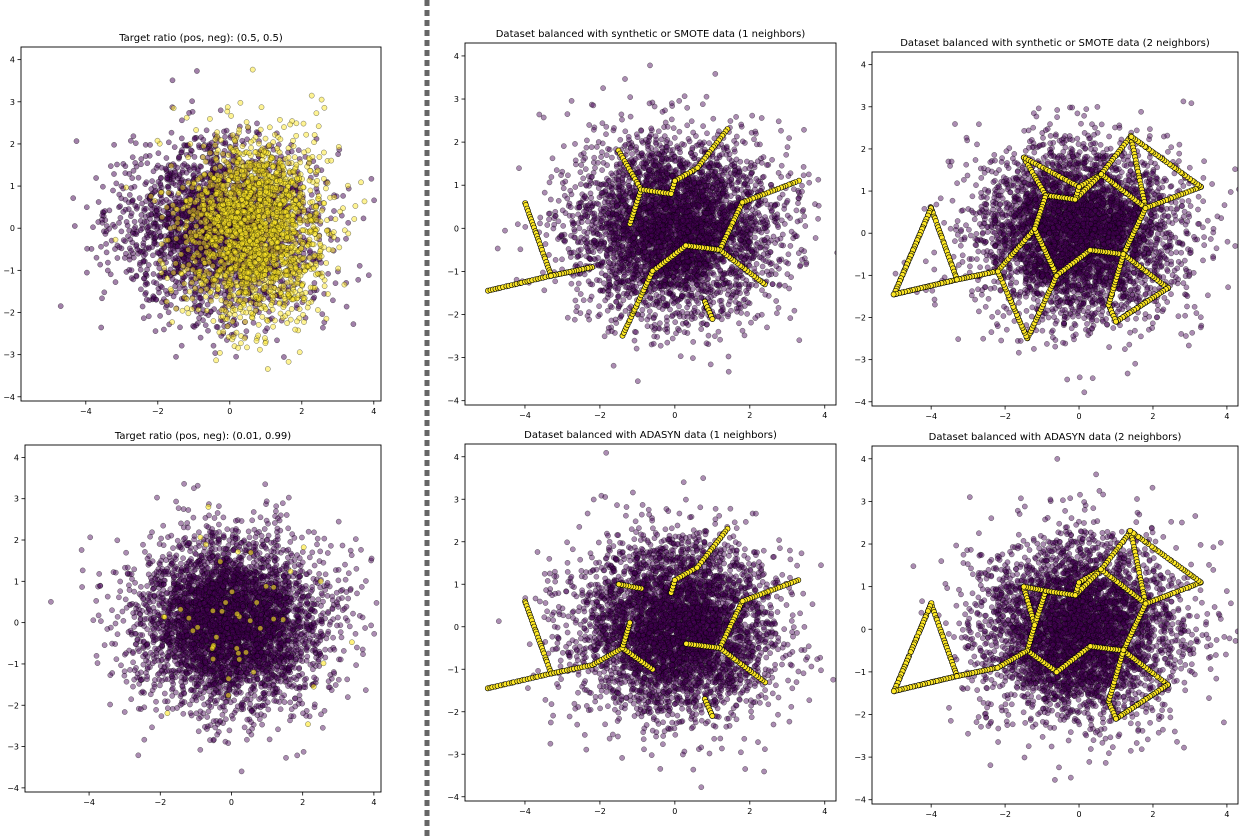 The height and width of the screenshot is (838, 1250). What do you see at coordinates (12, 60) in the screenshot?
I see `y-tick-label: 4` at bounding box center [12, 60].